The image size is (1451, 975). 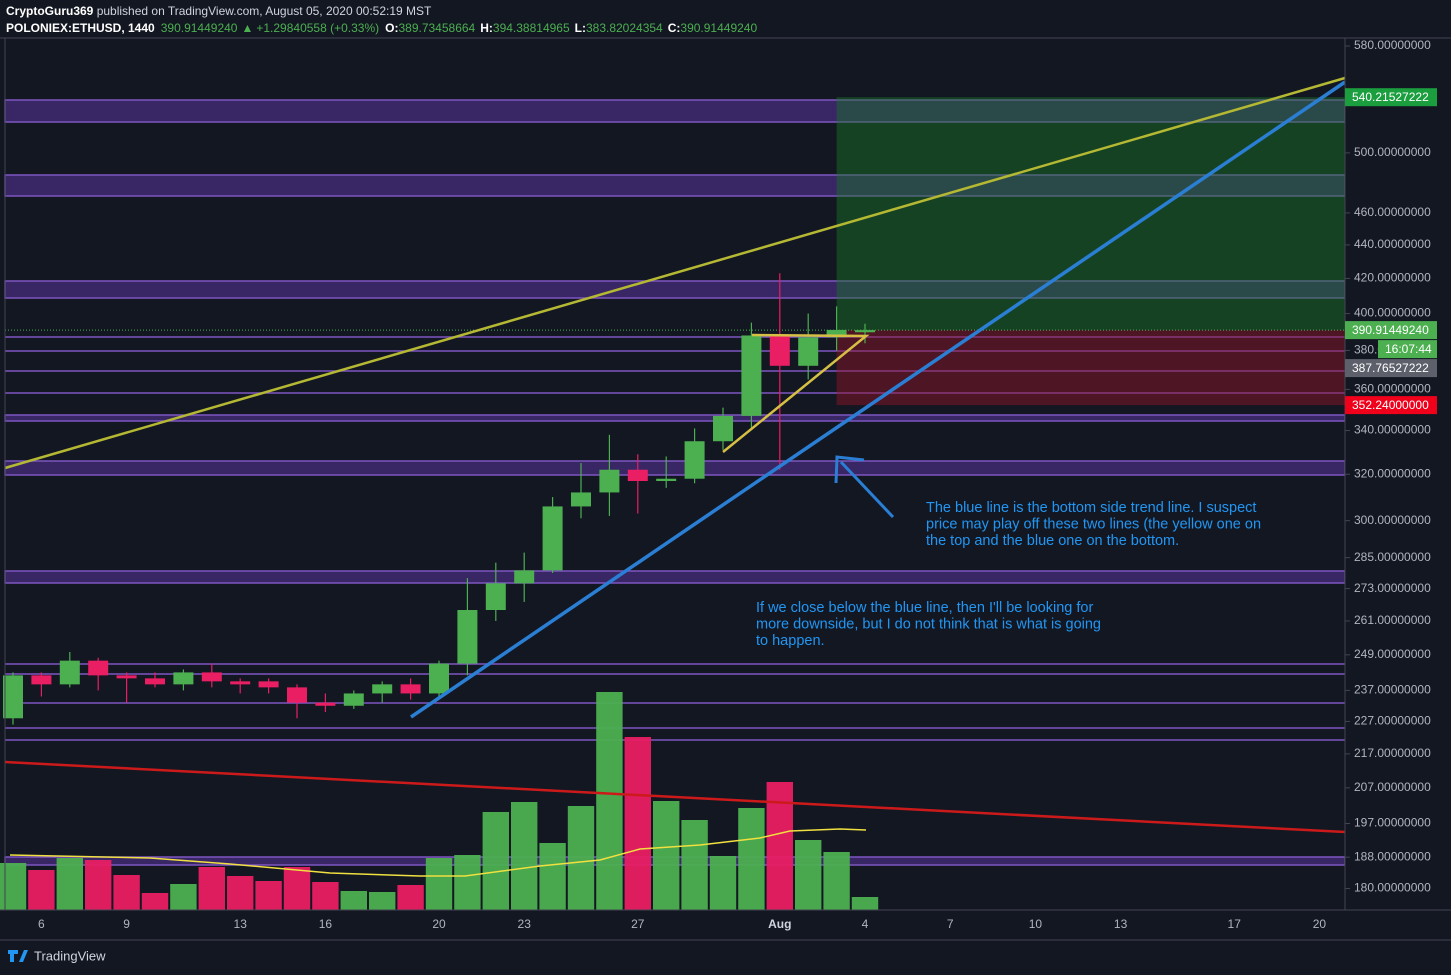 What do you see at coordinates (1392, 588) in the screenshot?
I see `y-tick-label: 273.00000000` at bounding box center [1392, 588].